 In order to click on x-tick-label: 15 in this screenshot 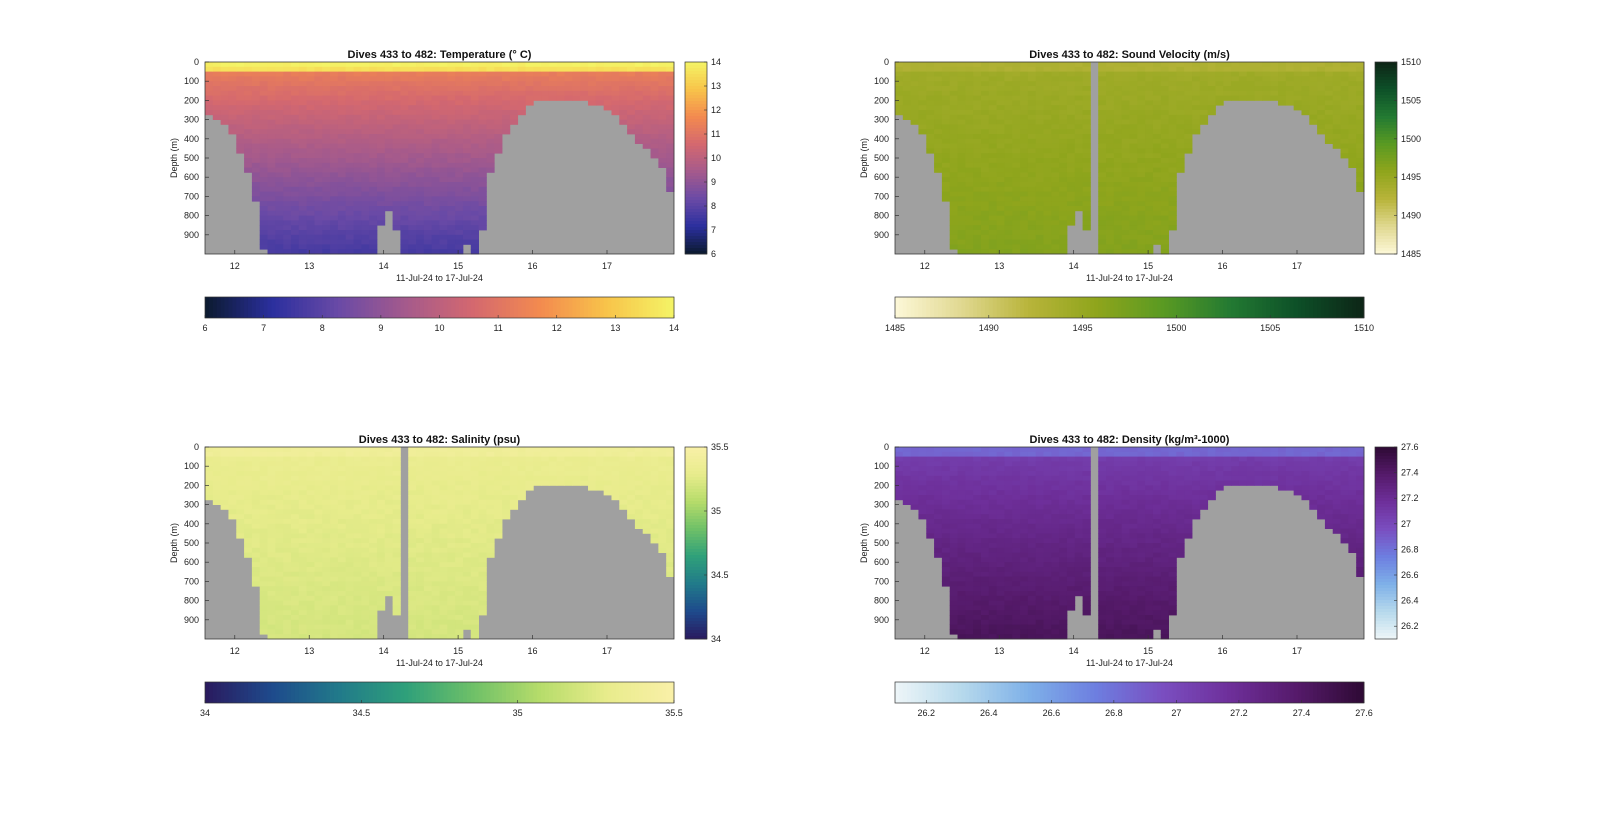, I will do `click(1148, 266)`.